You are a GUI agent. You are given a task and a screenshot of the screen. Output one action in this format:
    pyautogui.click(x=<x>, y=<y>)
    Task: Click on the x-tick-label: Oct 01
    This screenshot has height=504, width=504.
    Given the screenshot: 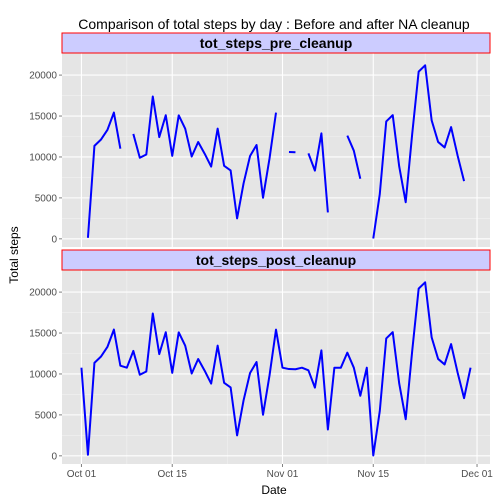 What is the action you would take?
    pyautogui.click(x=82, y=474)
    